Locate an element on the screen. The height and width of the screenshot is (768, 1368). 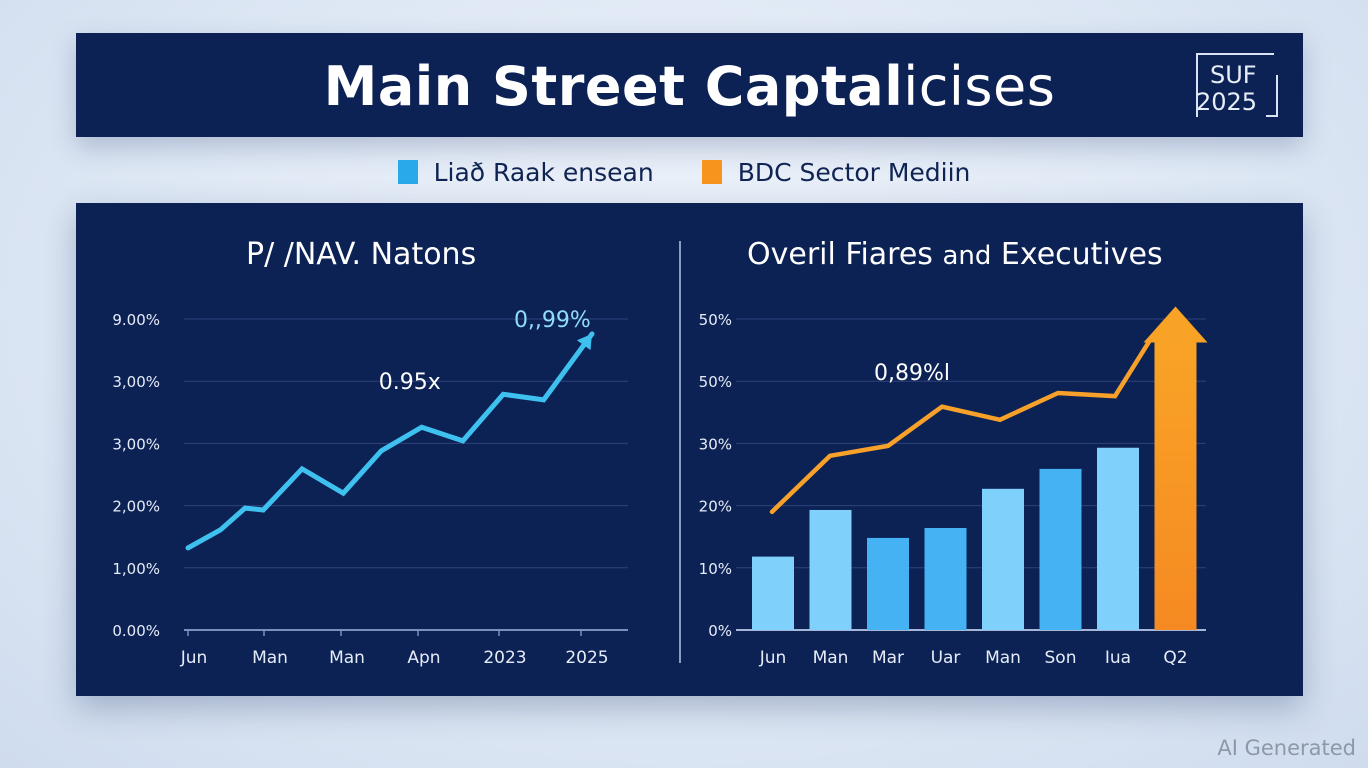
header-banner: Main Street Captalicises SUF 2025 is located at coordinates (689, 85).